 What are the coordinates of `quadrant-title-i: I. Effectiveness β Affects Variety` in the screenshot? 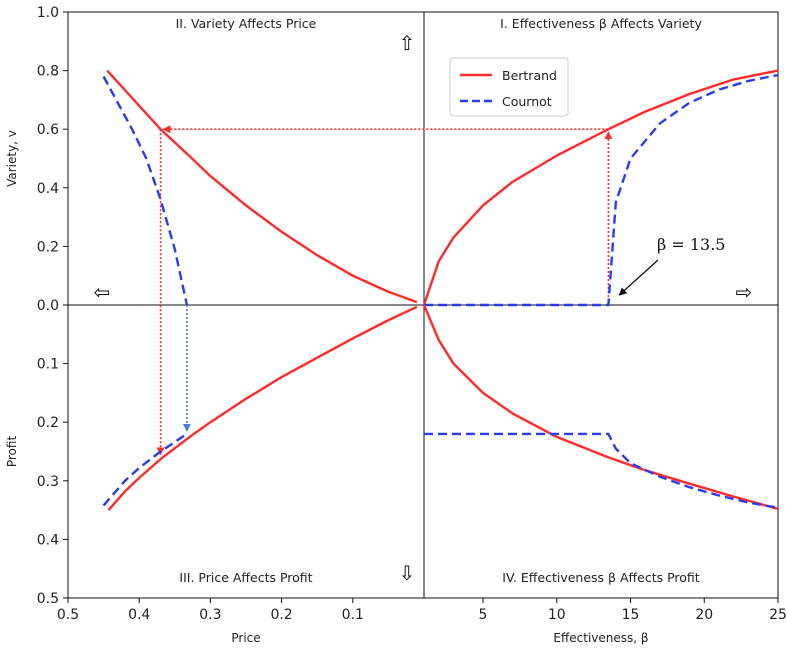 It's located at (601, 23).